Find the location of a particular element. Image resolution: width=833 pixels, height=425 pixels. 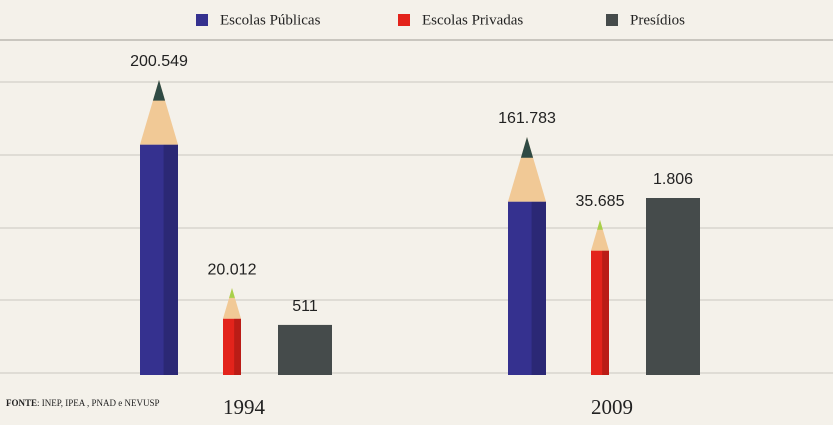

value-label: 1.806 is located at coordinates (673, 179).